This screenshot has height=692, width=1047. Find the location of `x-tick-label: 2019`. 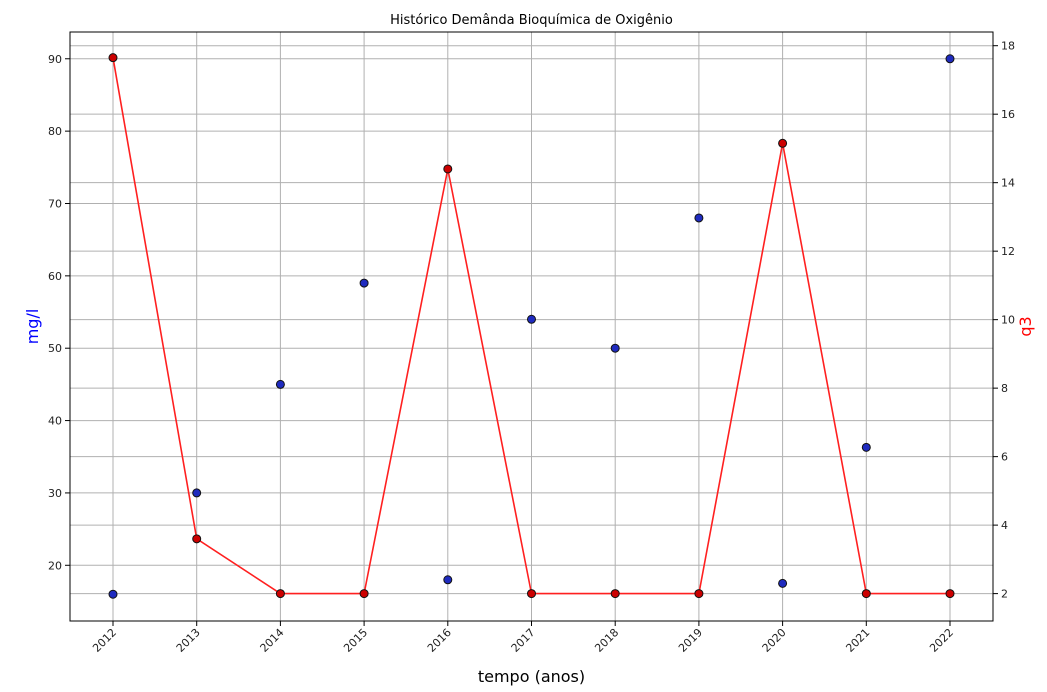

x-tick-label: 2019 is located at coordinates (690, 640).